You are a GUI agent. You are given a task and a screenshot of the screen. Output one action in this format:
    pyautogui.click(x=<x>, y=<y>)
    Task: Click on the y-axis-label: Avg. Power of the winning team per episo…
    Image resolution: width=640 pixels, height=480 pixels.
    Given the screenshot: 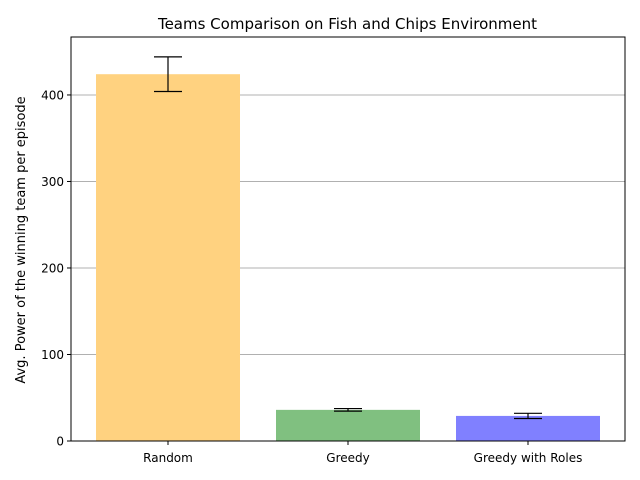 What is the action you would take?
    pyautogui.click(x=21, y=239)
    